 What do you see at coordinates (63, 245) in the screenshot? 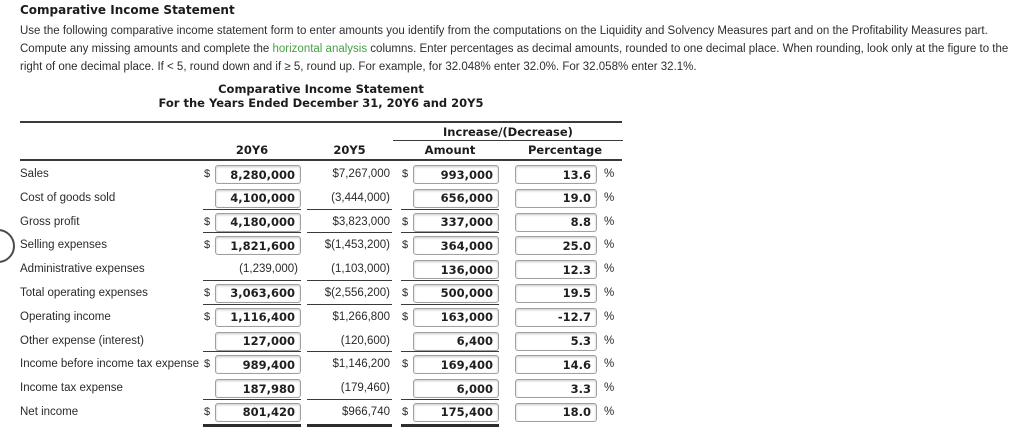
I see `row-label: Selling expenses` at bounding box center [63, 245].